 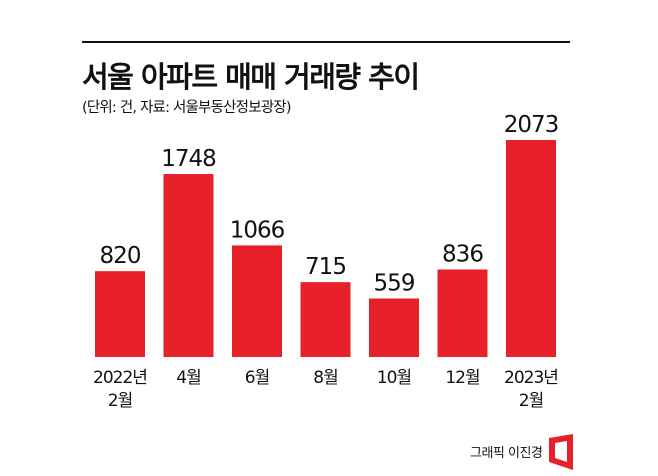 What do you see at coordinates (325, 378) in the screenshot?
I see `category-label: 8월` at bounding box center [325, 378].